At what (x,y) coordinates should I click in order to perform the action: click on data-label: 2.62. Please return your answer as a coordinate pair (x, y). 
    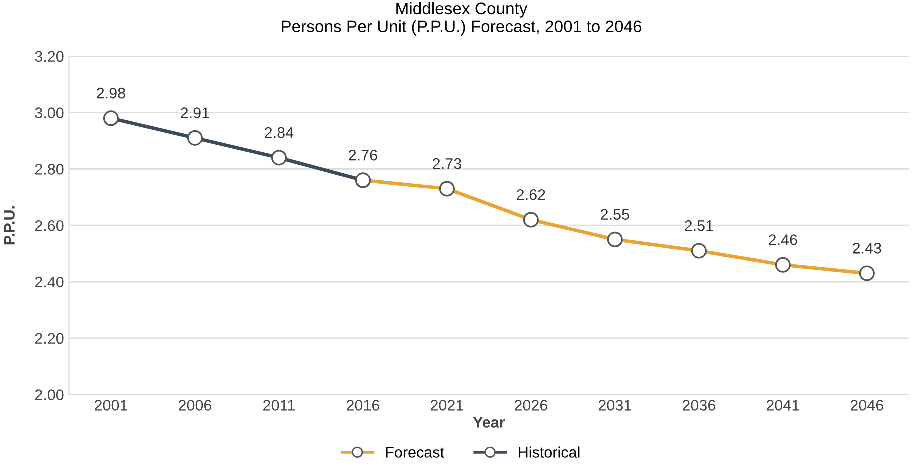
    Looking at the image, I should click on (531, 194).